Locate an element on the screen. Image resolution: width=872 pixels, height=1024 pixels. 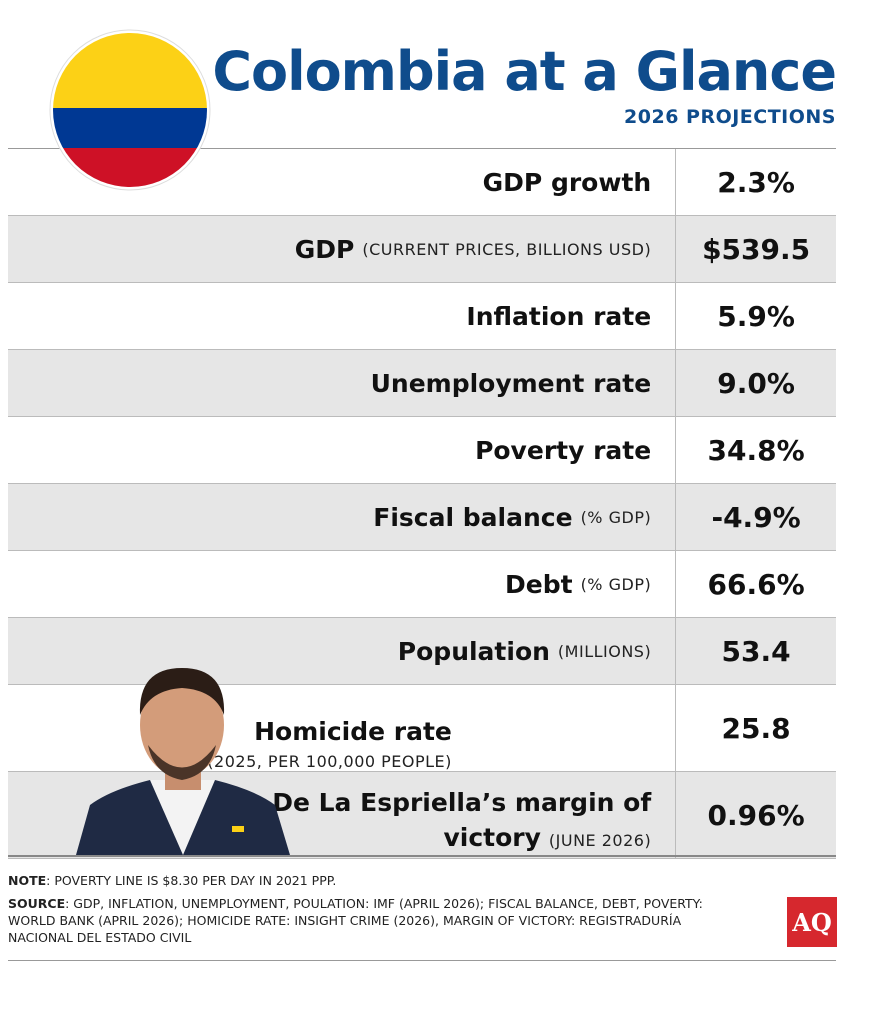
value: 9.0% is located at coordinates (755, 383).